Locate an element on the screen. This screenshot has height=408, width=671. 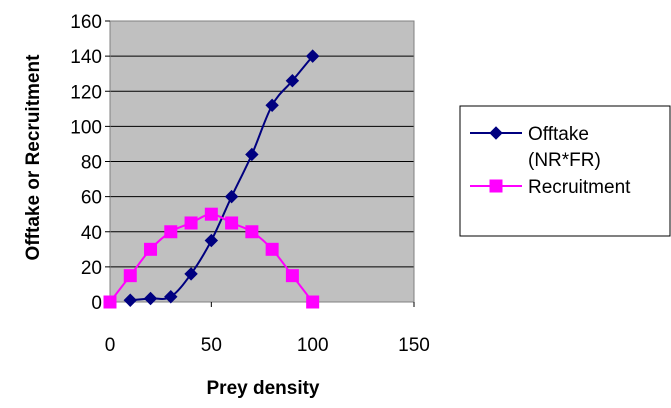
legend-entry-recruitment: Recruitment is located at coordinates (550, 187).